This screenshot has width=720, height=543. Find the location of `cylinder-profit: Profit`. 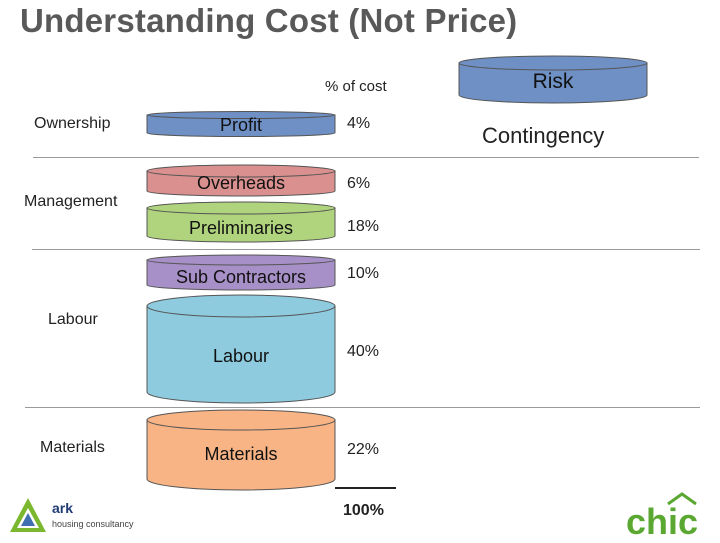

cylinder-profit: Profit is located at coordinates (241, 124).